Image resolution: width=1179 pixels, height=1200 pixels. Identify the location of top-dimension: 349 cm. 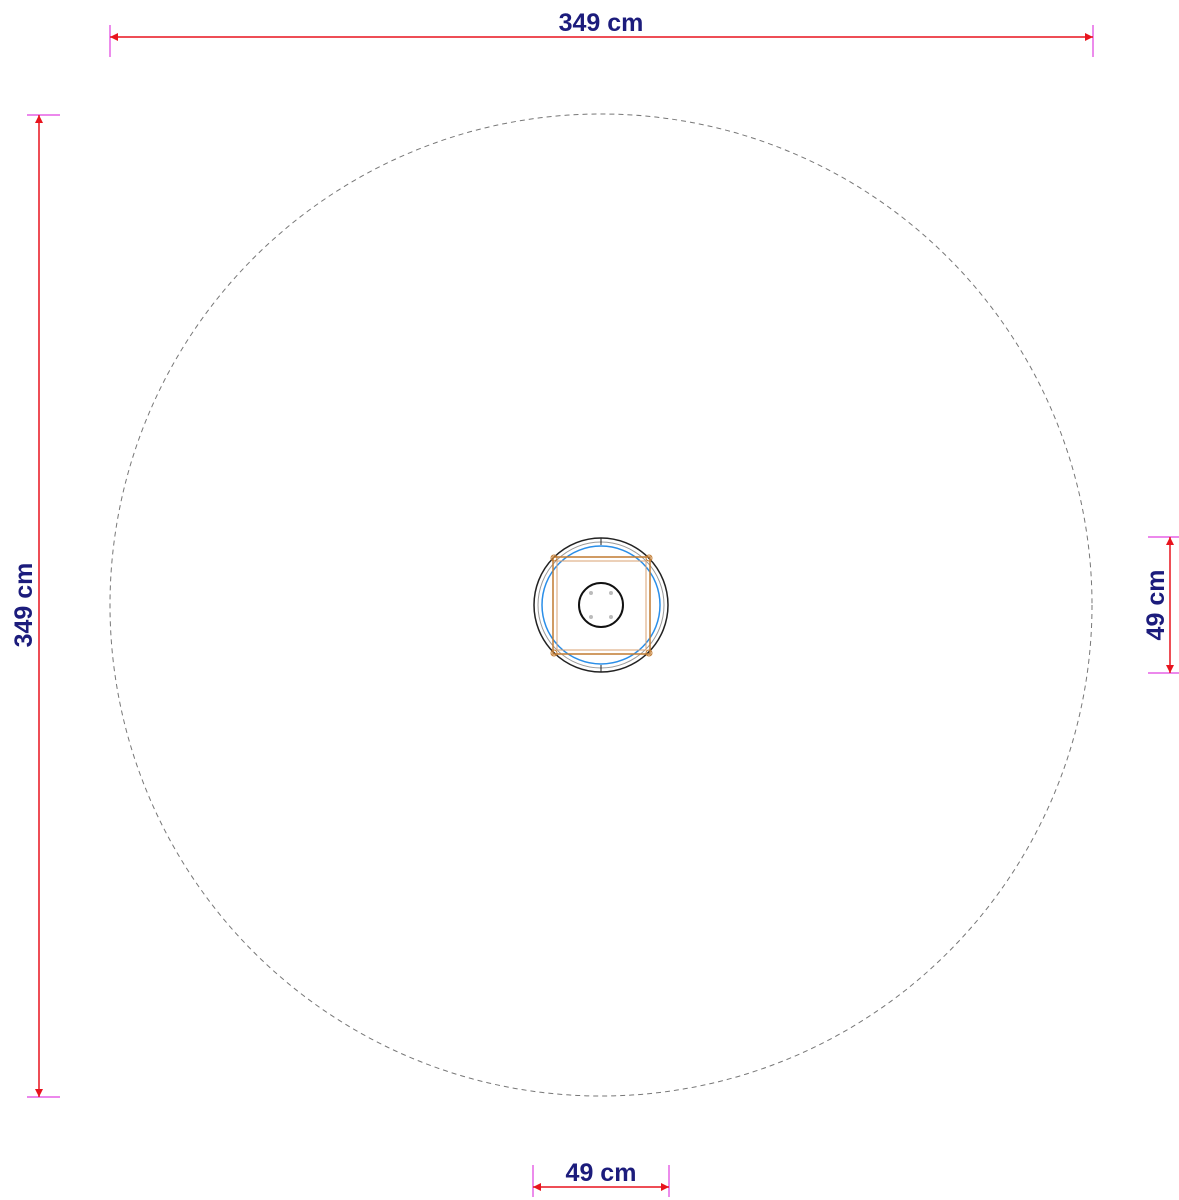
(601, 33).